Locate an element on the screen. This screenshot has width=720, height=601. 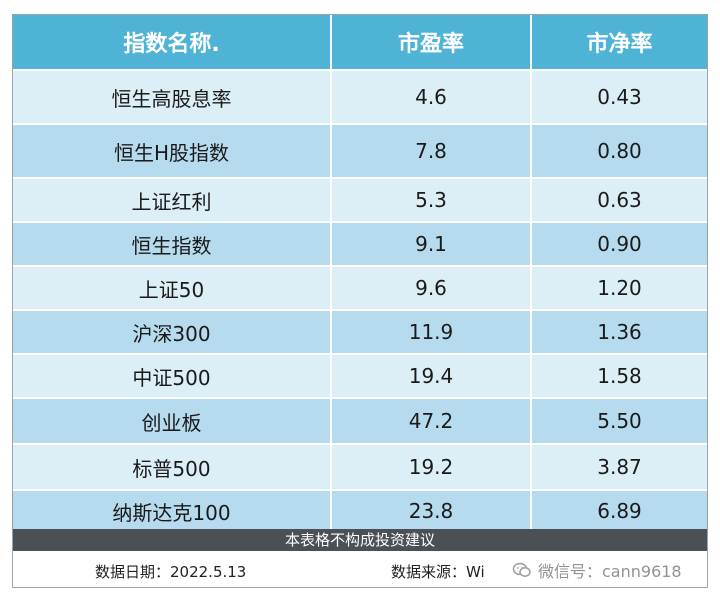
pe-value: 9.6 is located at coordinates (431, 288).